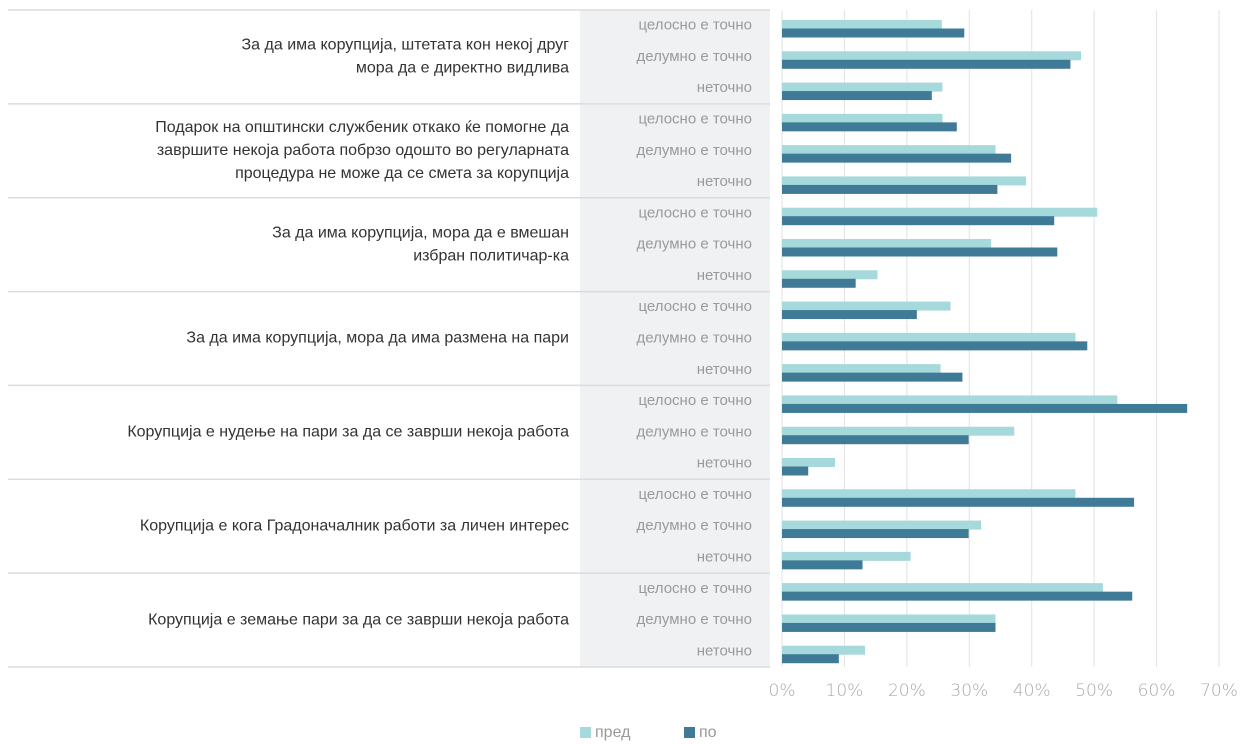  Describe the element at coordinates (420, 232) in the screenshot. I see `group-label: За да има корупција, мора да е вмешан` at that location.